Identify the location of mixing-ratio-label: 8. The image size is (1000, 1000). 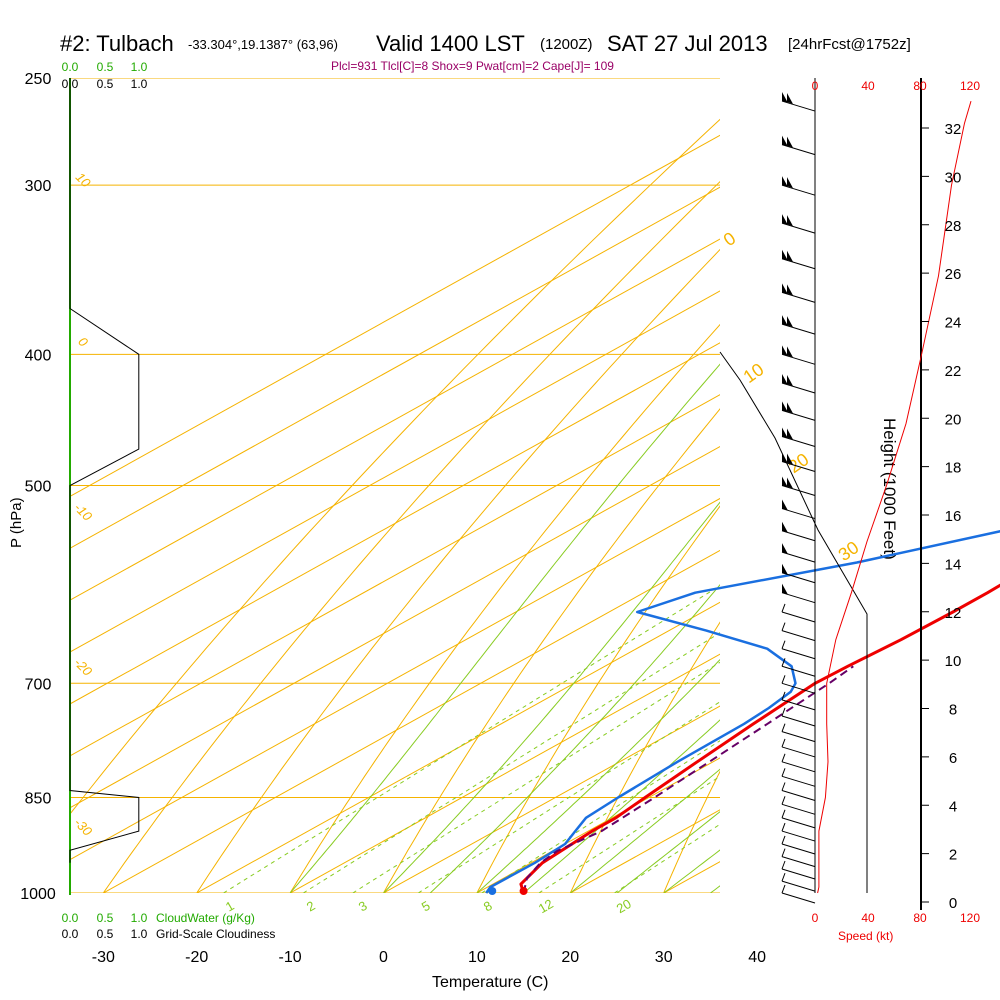
(488, 906).